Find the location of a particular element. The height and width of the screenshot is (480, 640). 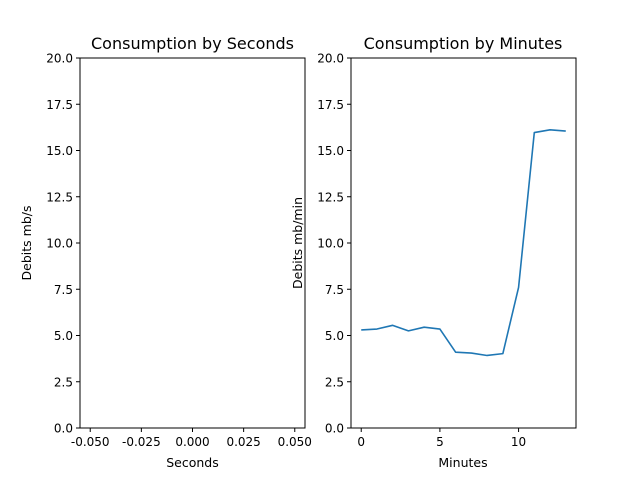

seconds-y-tick-label: 20.0 is located at coordinates (59, 59).